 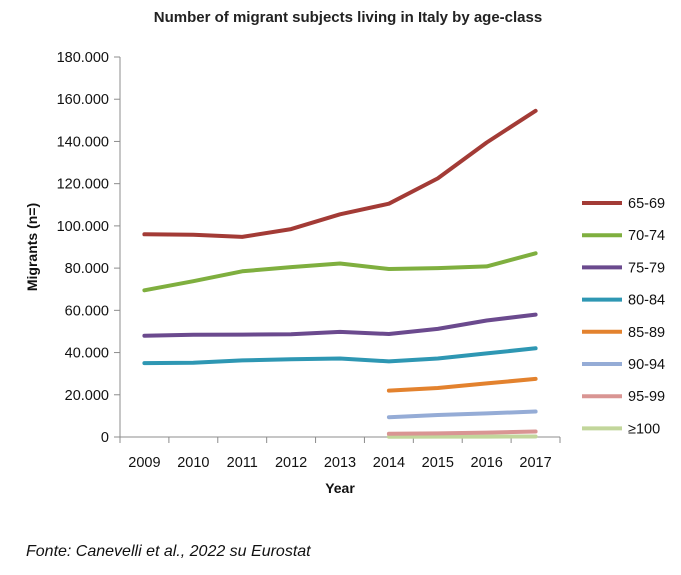 What do you see at coordinates (87, 354) in the screenshot?
I see `y-tick-label: 40.000` at bounding box center [87, 354].